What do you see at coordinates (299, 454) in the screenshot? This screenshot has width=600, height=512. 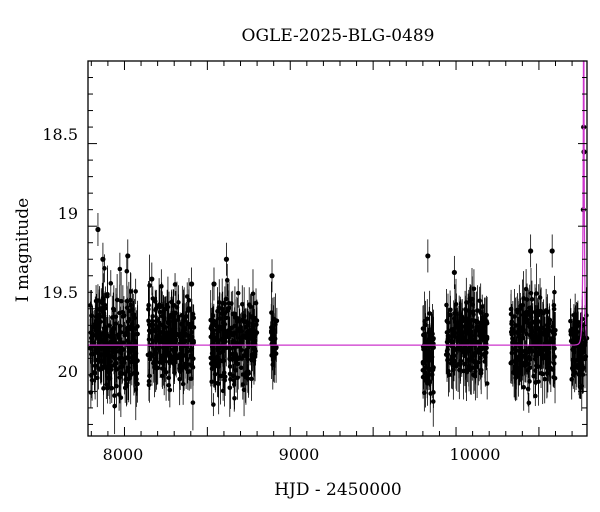 I see `x-tick-label: 9000` at bounding box center [299, 454].